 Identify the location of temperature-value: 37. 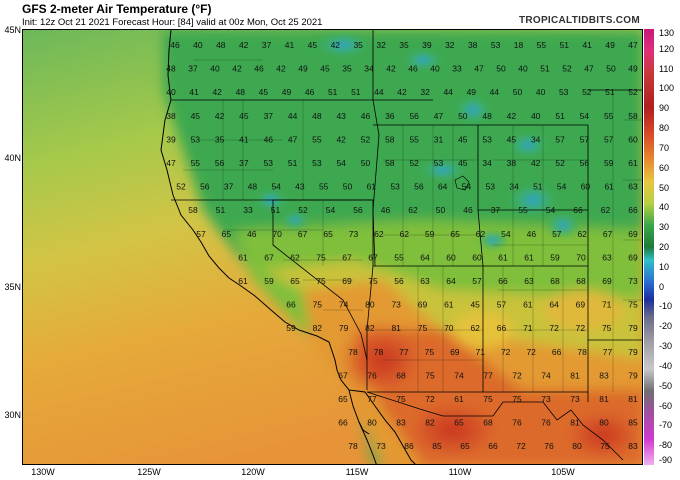
(496, 210).